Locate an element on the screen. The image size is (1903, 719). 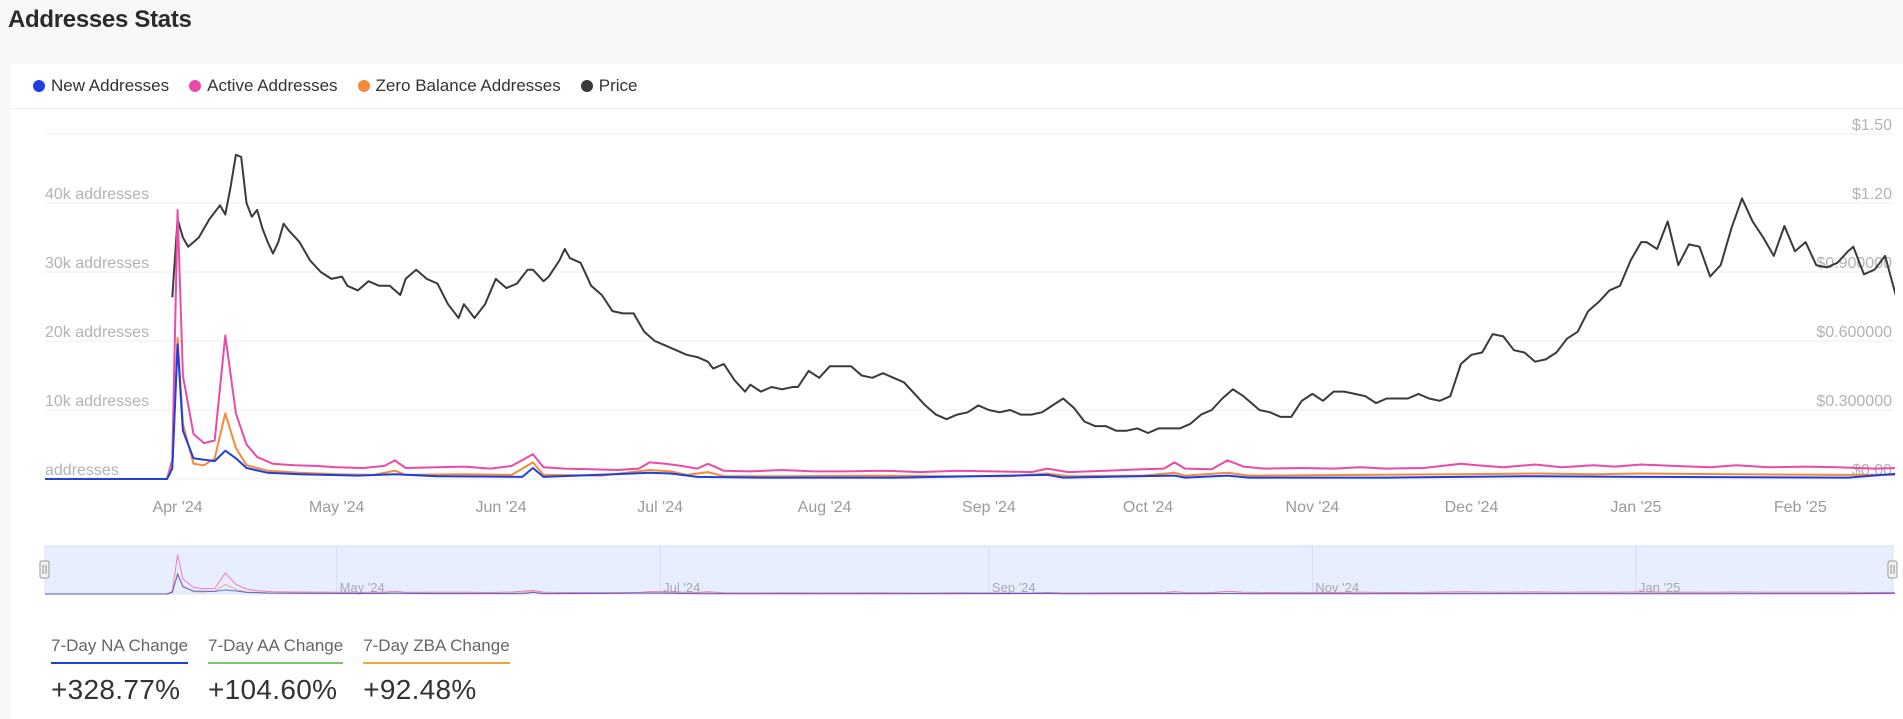
navigator-tick-label: Sep '24 is located at coordinates (1014, 587).